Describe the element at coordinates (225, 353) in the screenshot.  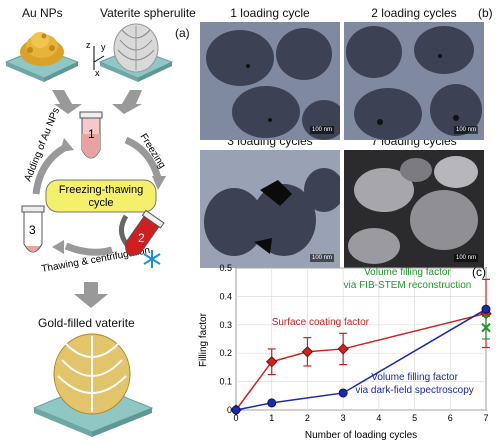
I see `y-tick-label-2: 0.2` at that location.